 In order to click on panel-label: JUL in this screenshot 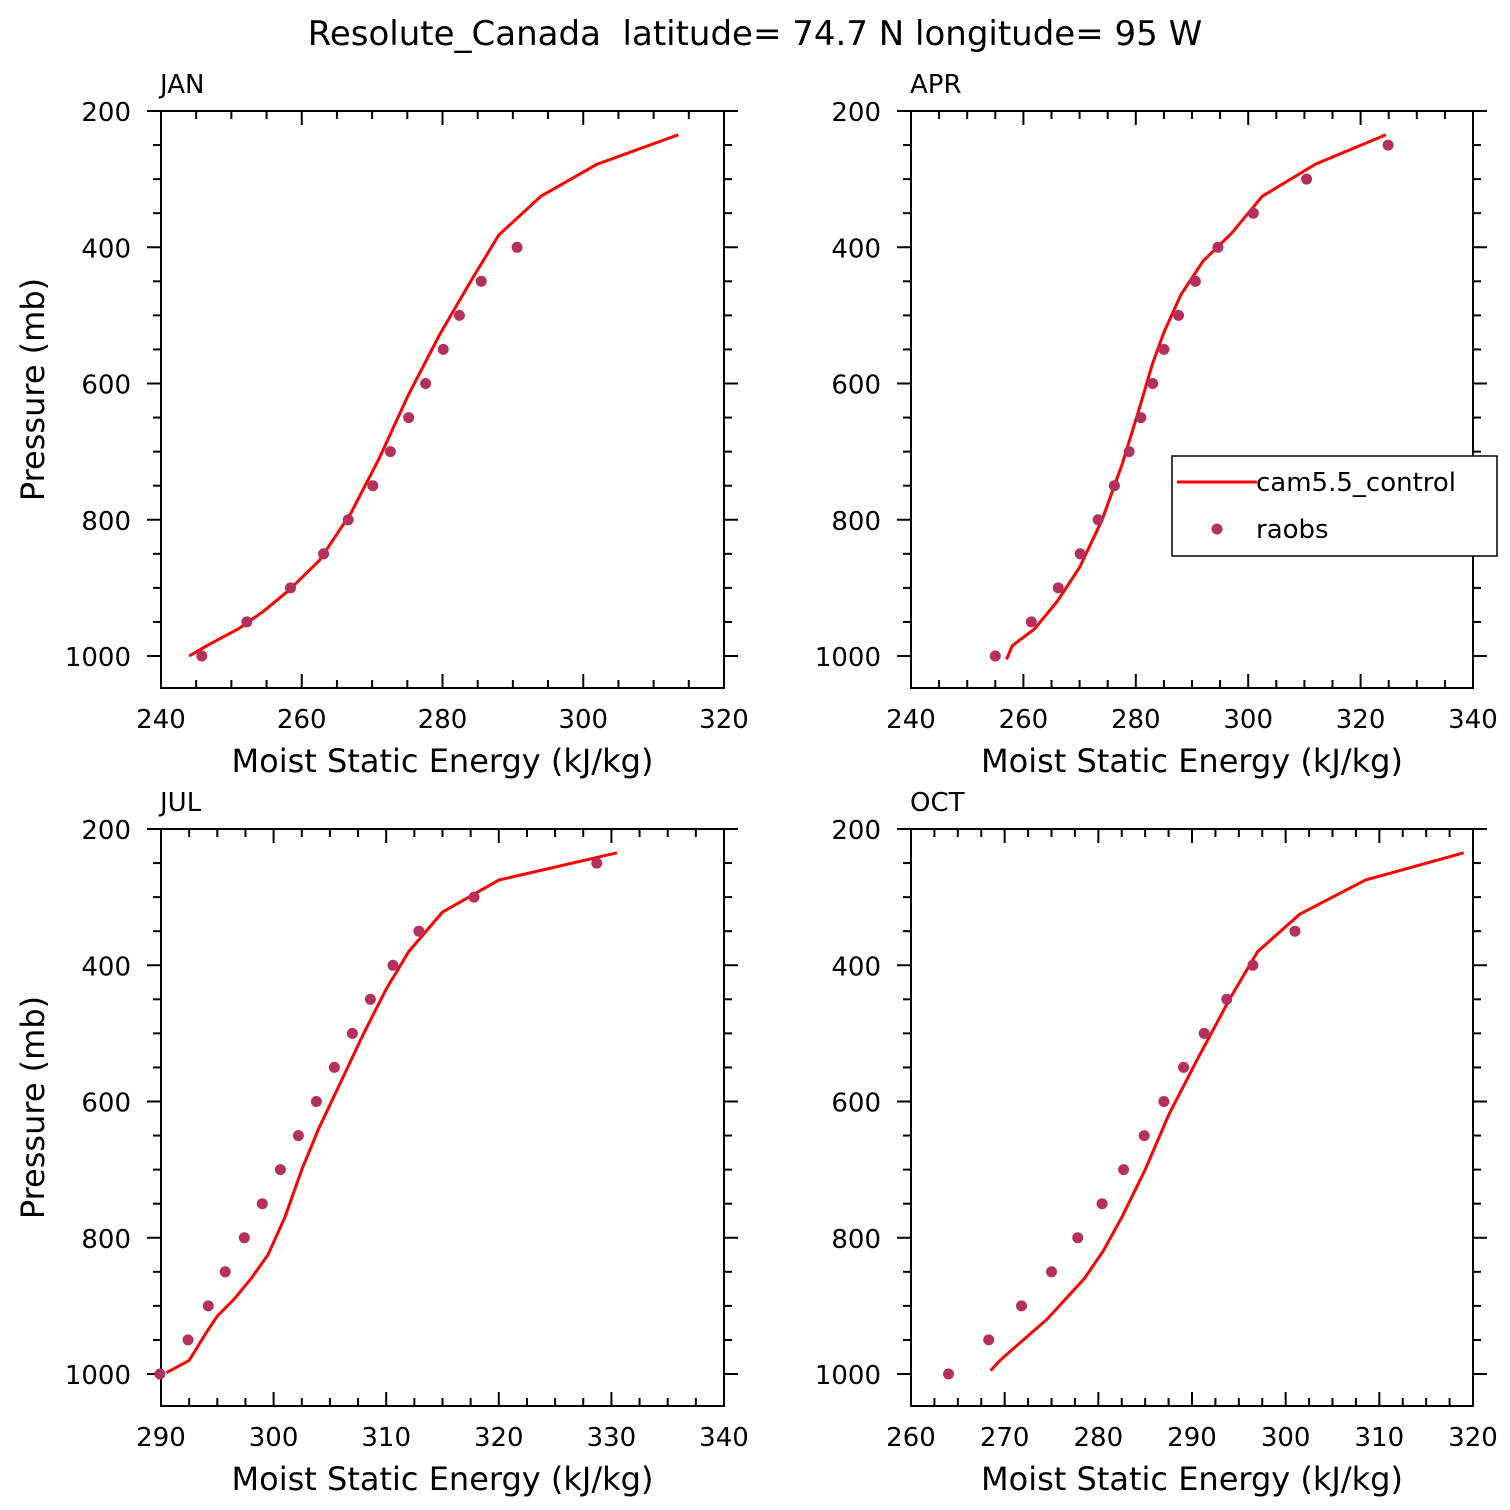, I will do `click(180, 803)`.